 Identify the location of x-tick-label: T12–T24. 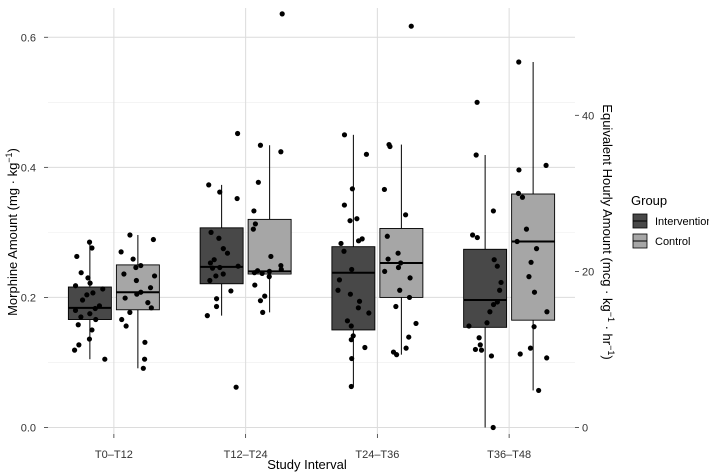
(246, 455).